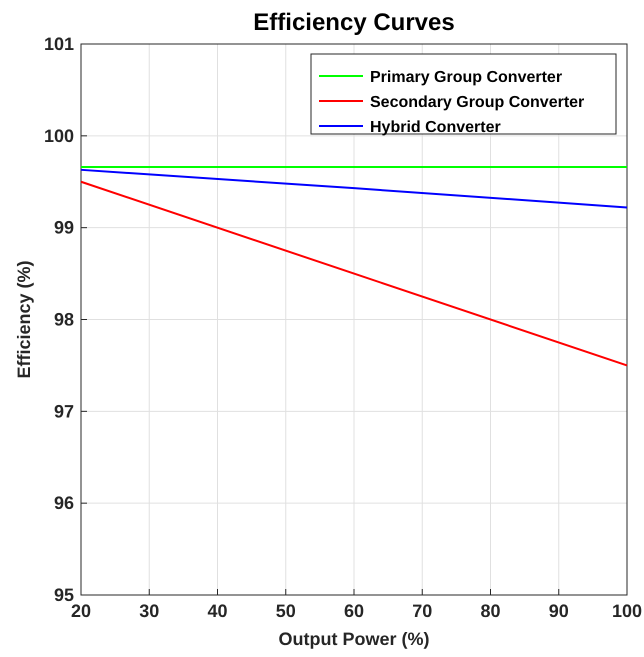  Describe the element at coordinates (466, 77) in the screenshot. I see `legend-label: Primary Group Converter` at that location.